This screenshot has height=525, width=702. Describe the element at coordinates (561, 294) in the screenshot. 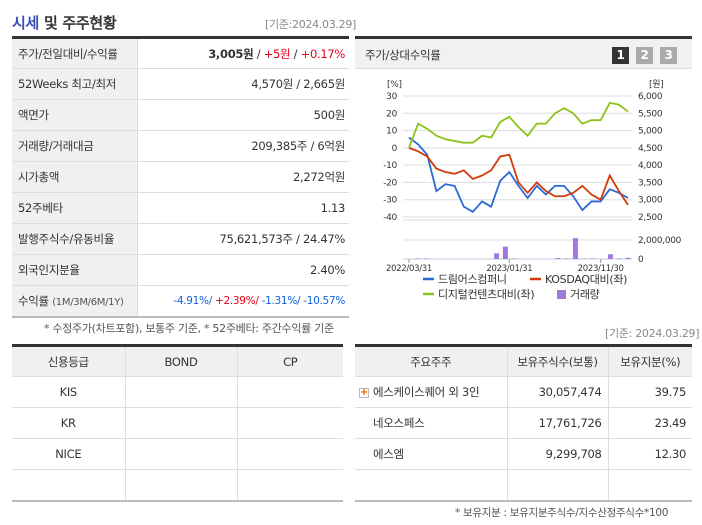

I see `legend-swatch` at that location.